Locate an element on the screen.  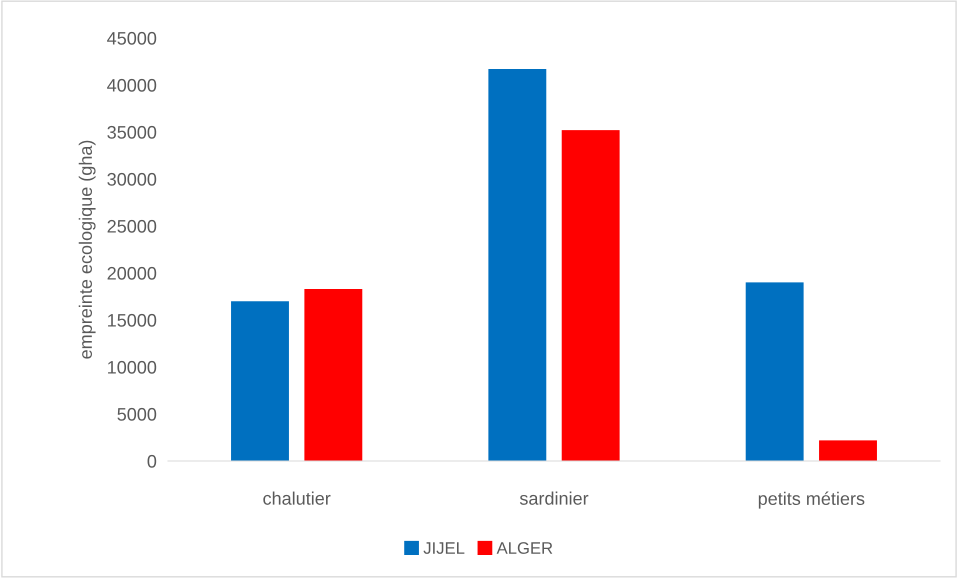
legend-label: JIJEL is located at coordinates (444, 548).